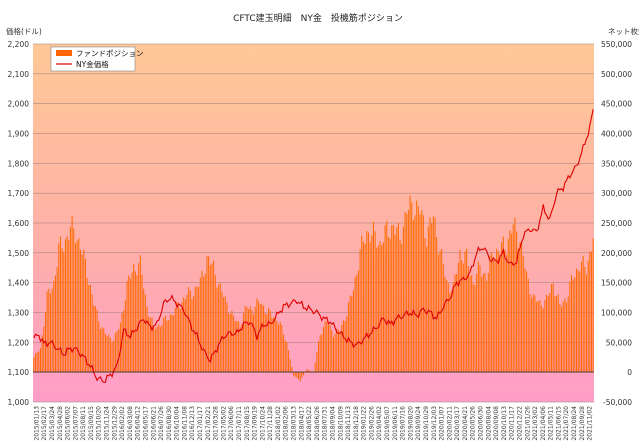 This screenshot has height=446, width=639. What do you see at coordinates (92, 64) in the screenshot?
I see `legend-label-line: NY金価格` at bounding box center [92, 64].